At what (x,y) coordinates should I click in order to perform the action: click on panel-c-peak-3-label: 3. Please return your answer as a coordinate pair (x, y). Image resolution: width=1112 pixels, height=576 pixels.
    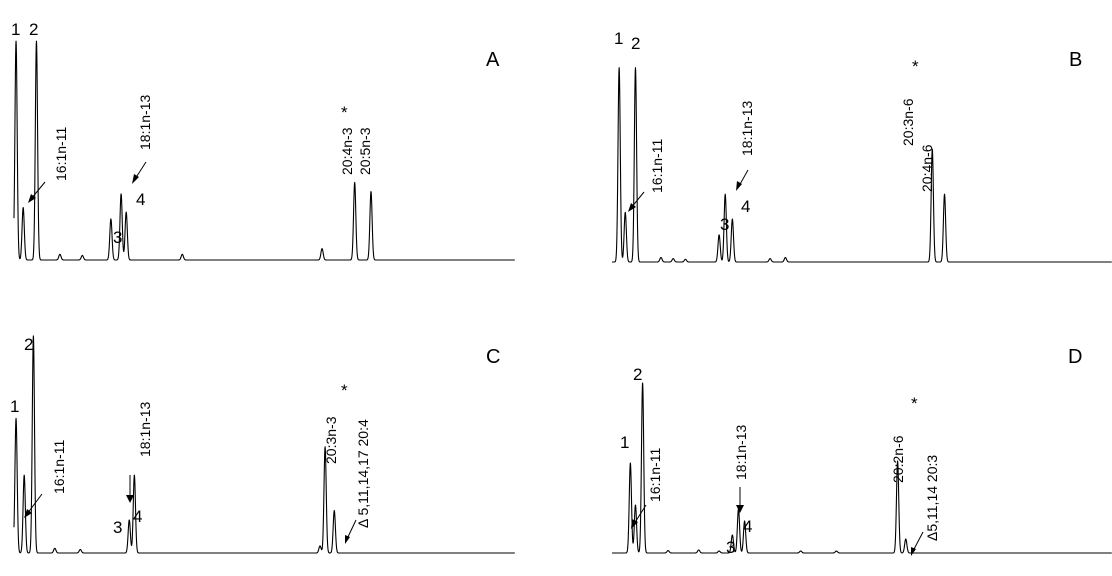
    Looking at the image, I should click on (117, 527).